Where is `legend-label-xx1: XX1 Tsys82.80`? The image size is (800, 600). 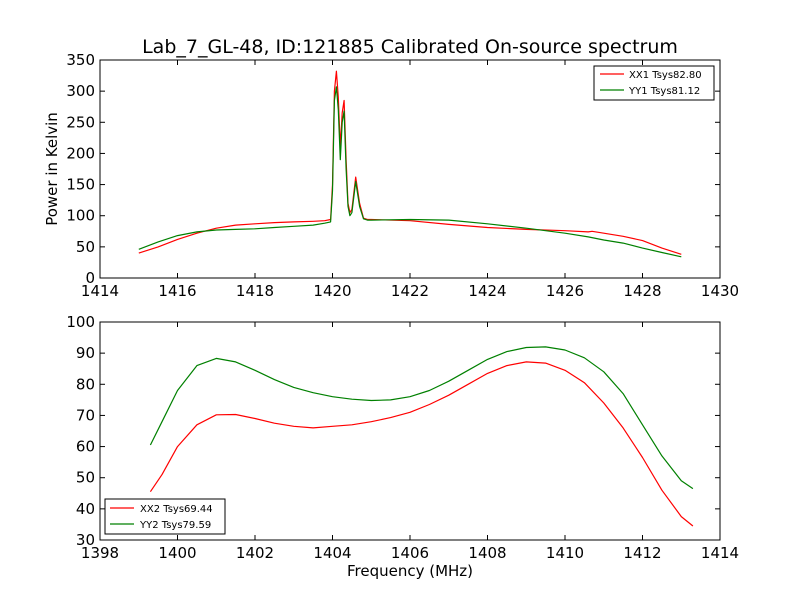
legend-label-xx1: XX1 Tsys82.80 is located at coordinates (665, 75).